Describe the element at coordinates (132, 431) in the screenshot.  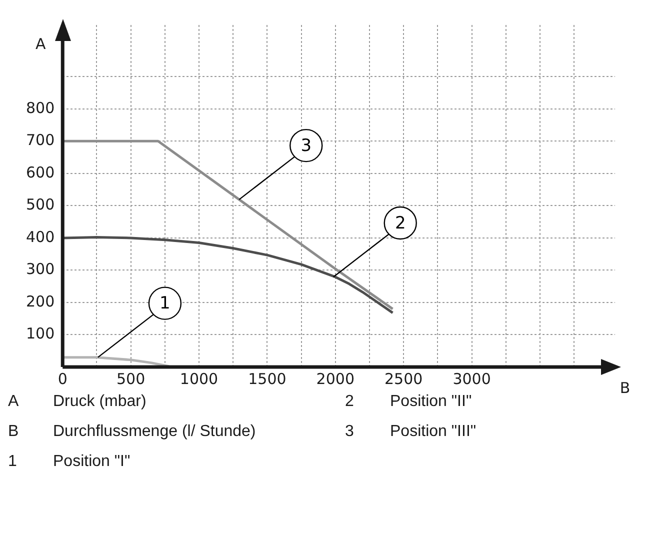
I see `text: B Durchflussmenge (l/ Stunde)` at that location.